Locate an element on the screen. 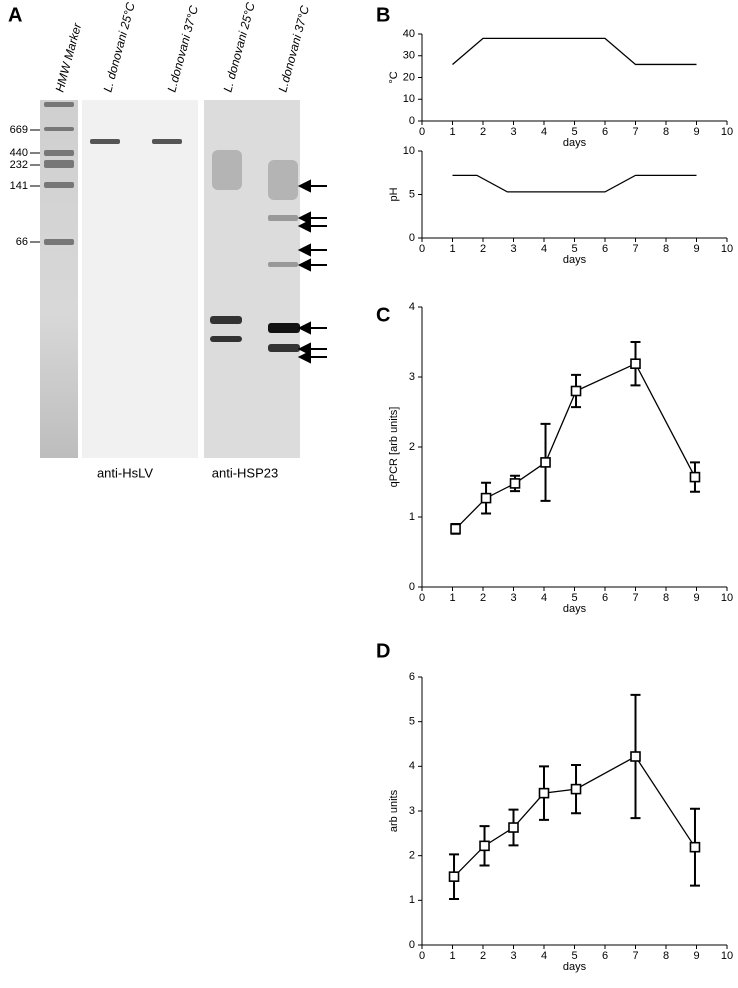  y-tick-label: 20 is located at coordinates (409, 77).